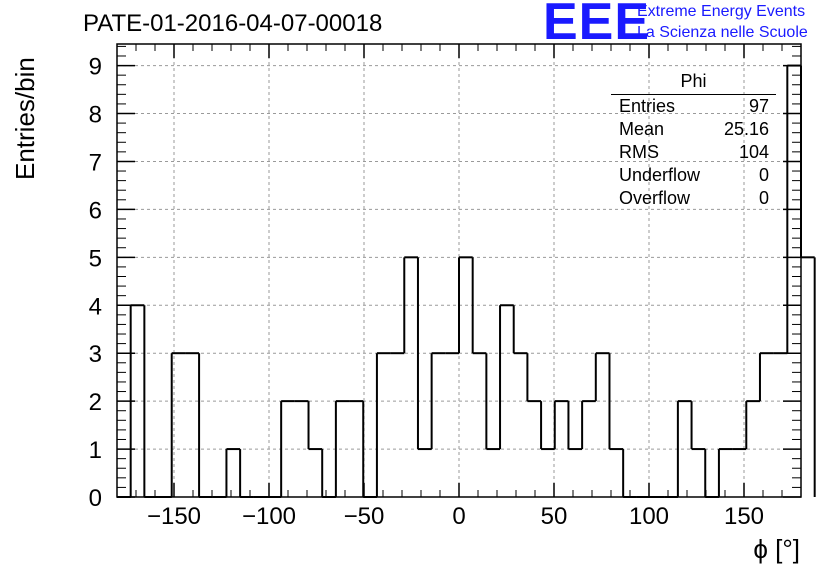 The width and height of the screenshot is (836, 572). I want to click on x-tick-label: −100, so click(269, 516).